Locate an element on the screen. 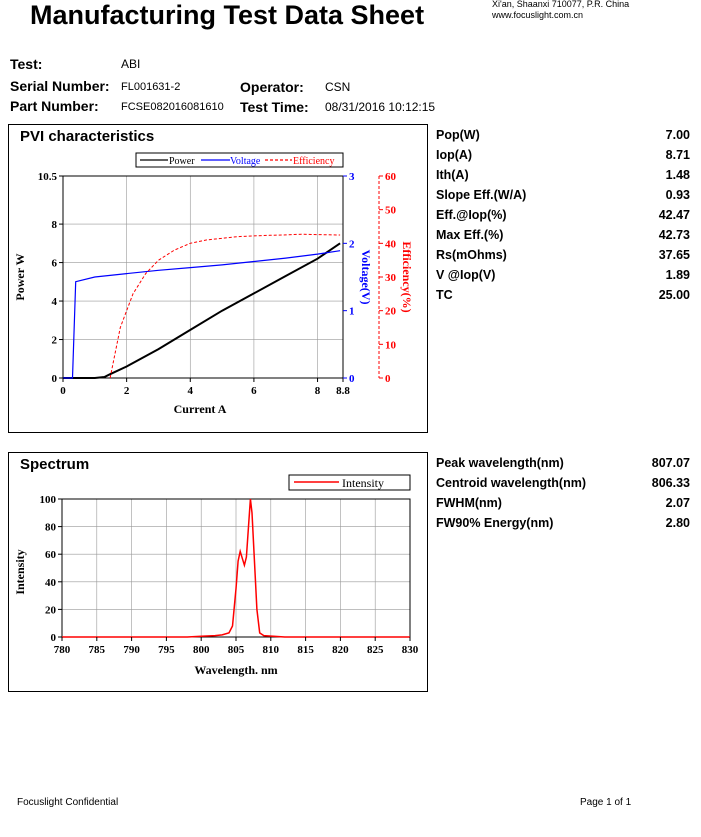  pvi-y-tick-label: 10.5 is located at coordinates (48, 177).